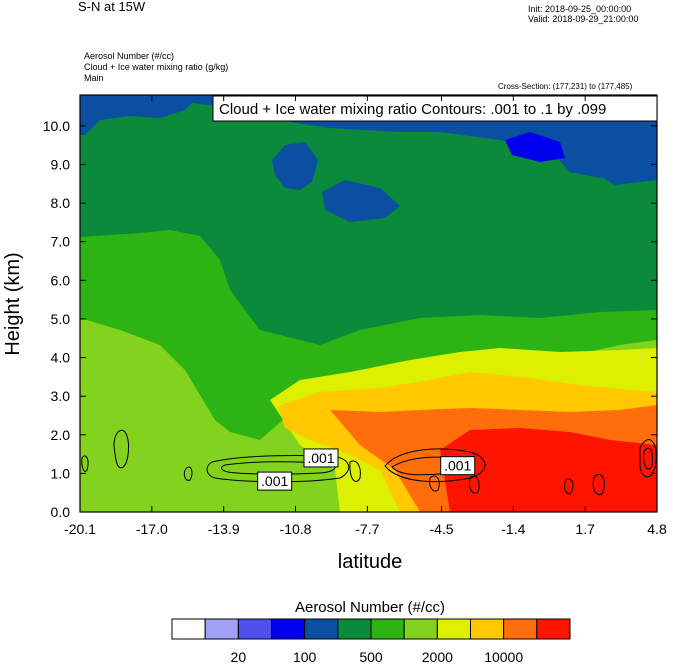 The height and width of the screenshot is (668, 674). What do you see at coordinates (13, 303) in the screenshot?
I see `y-axis-label: Height (km)` at bounding box center [13, 303].